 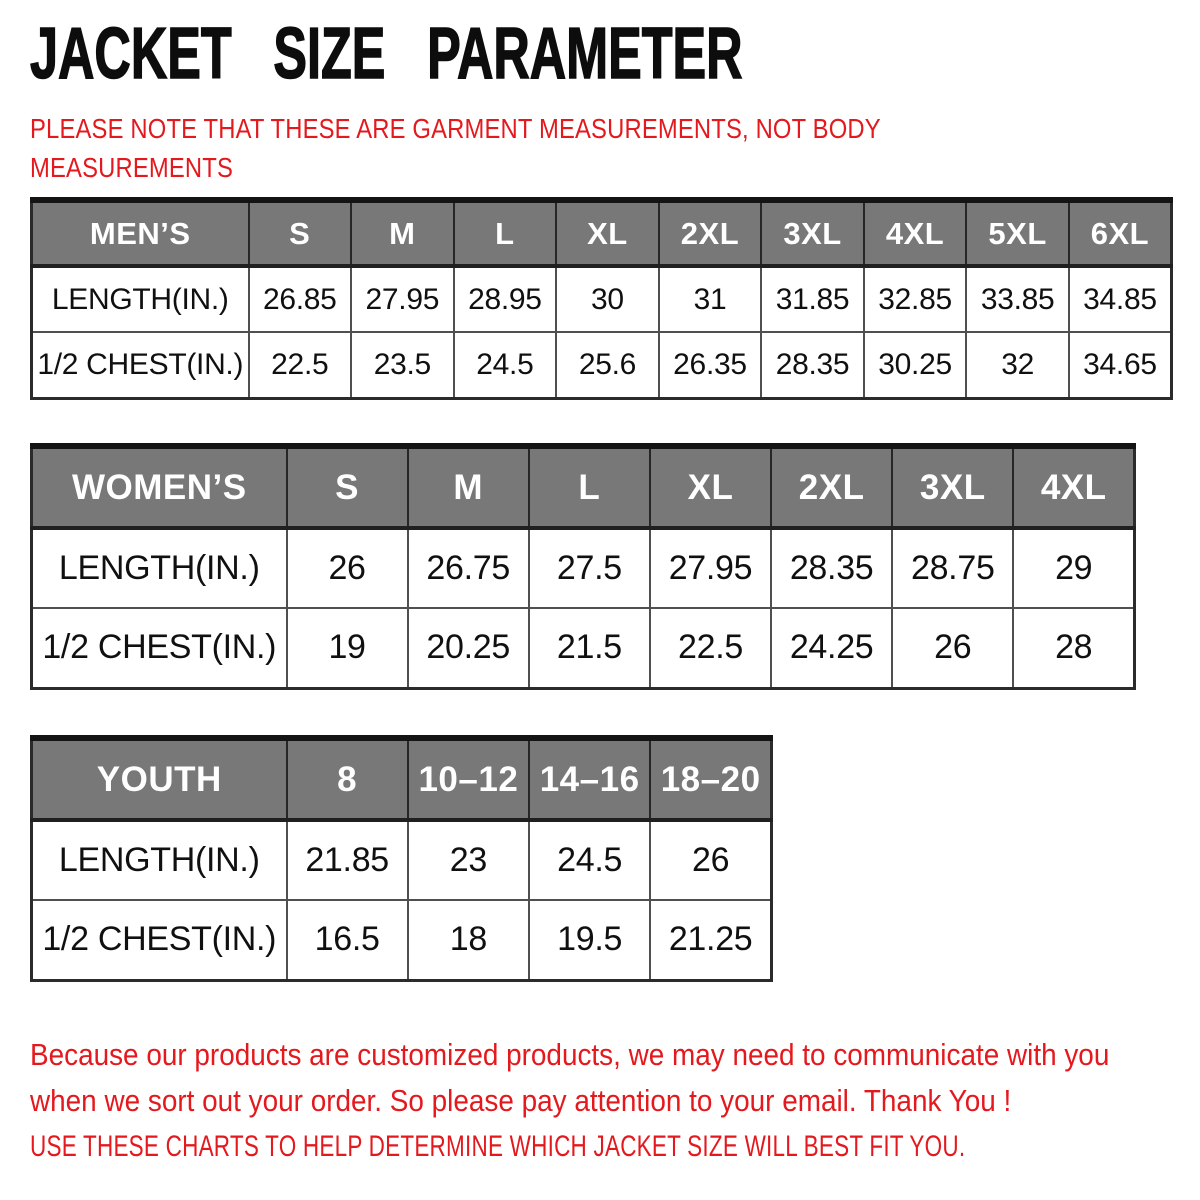 I want to click on measurement-cell: 21.85, so click(x=347, y=860).